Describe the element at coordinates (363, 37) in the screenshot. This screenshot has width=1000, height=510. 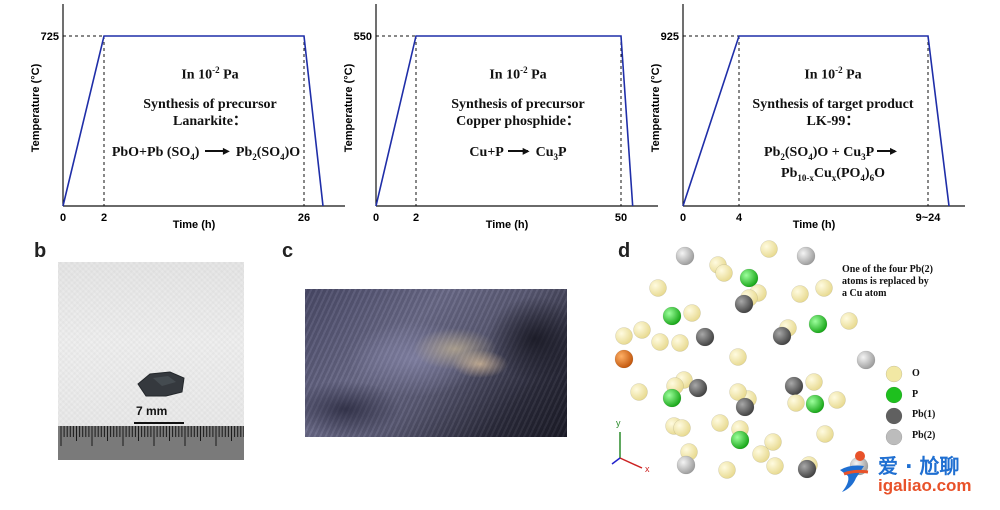
I see `y-tick-label: 550` at that location.